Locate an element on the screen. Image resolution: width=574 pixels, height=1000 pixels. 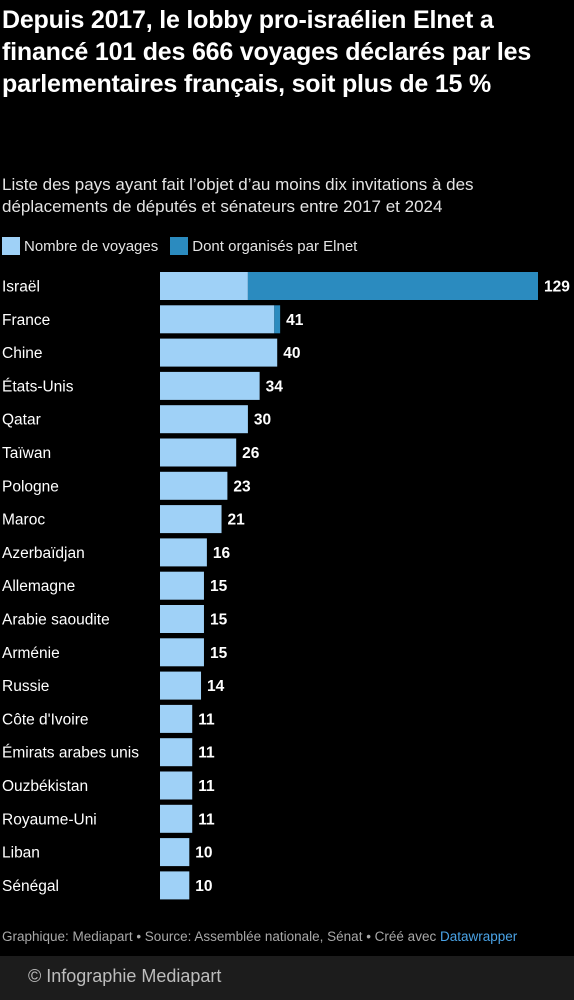
bar-row: Israël 129 is located at coordinates (286, 286).